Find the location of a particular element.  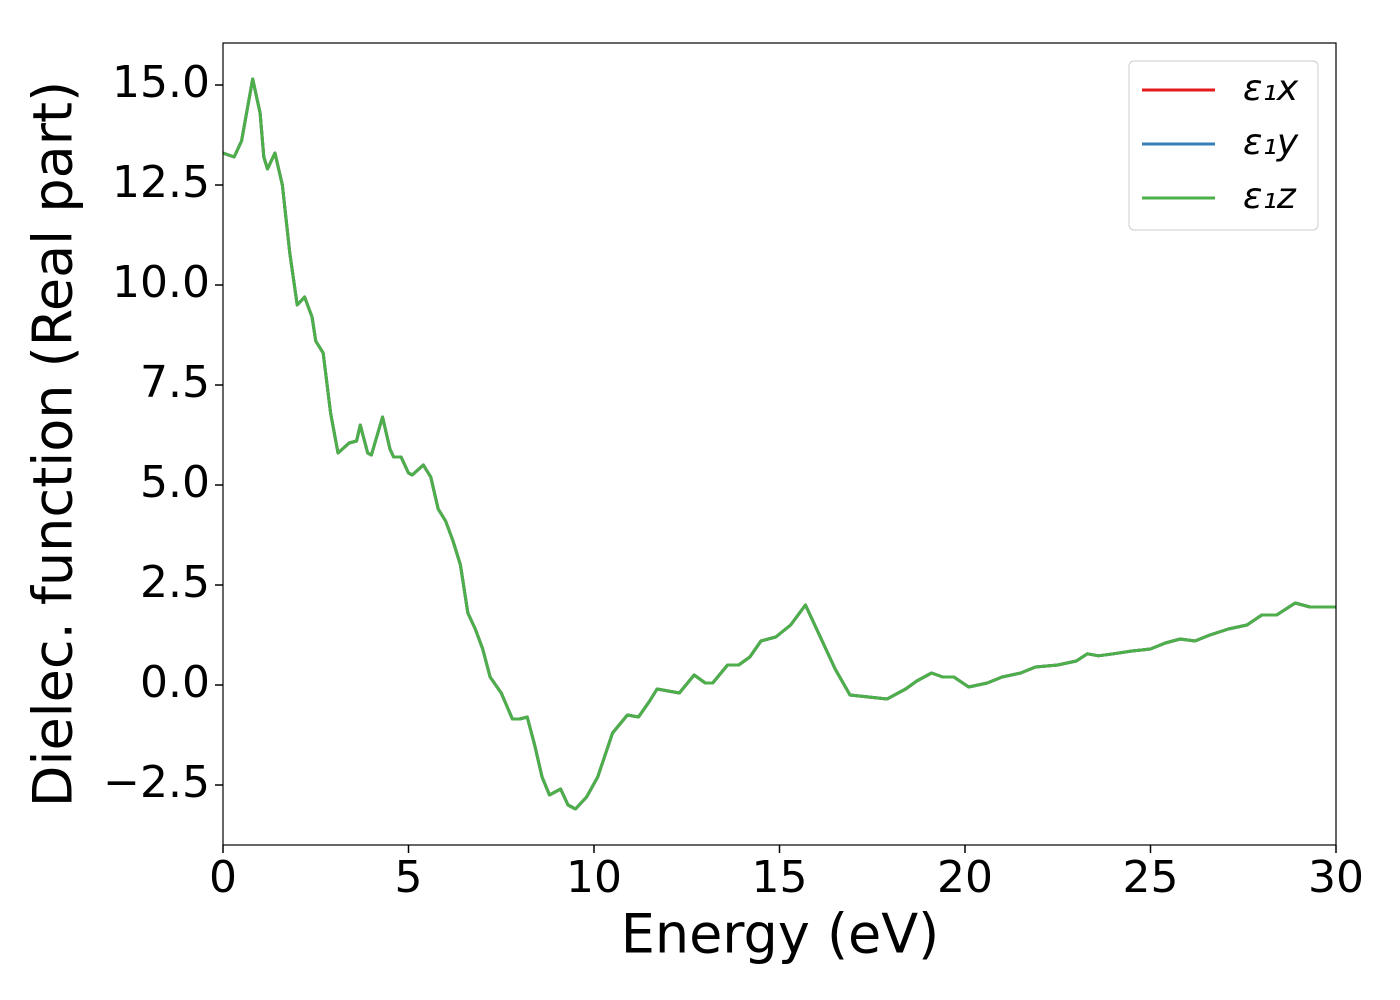

legend-label: ε₁x is located at coordinates (1271, 88).